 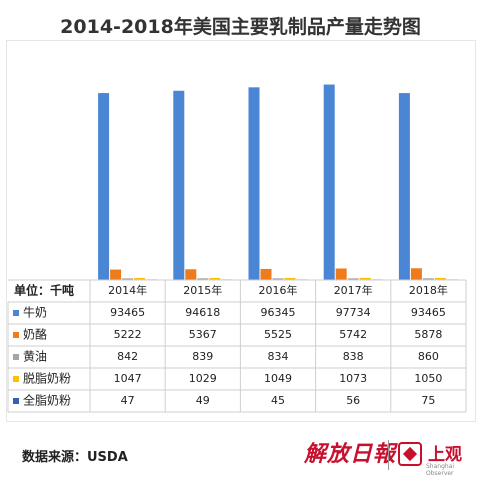 What do you see at coordinates (410, 454) in the screenshot?
I see `brand-logo-icon` at bounding box center [410, 454].